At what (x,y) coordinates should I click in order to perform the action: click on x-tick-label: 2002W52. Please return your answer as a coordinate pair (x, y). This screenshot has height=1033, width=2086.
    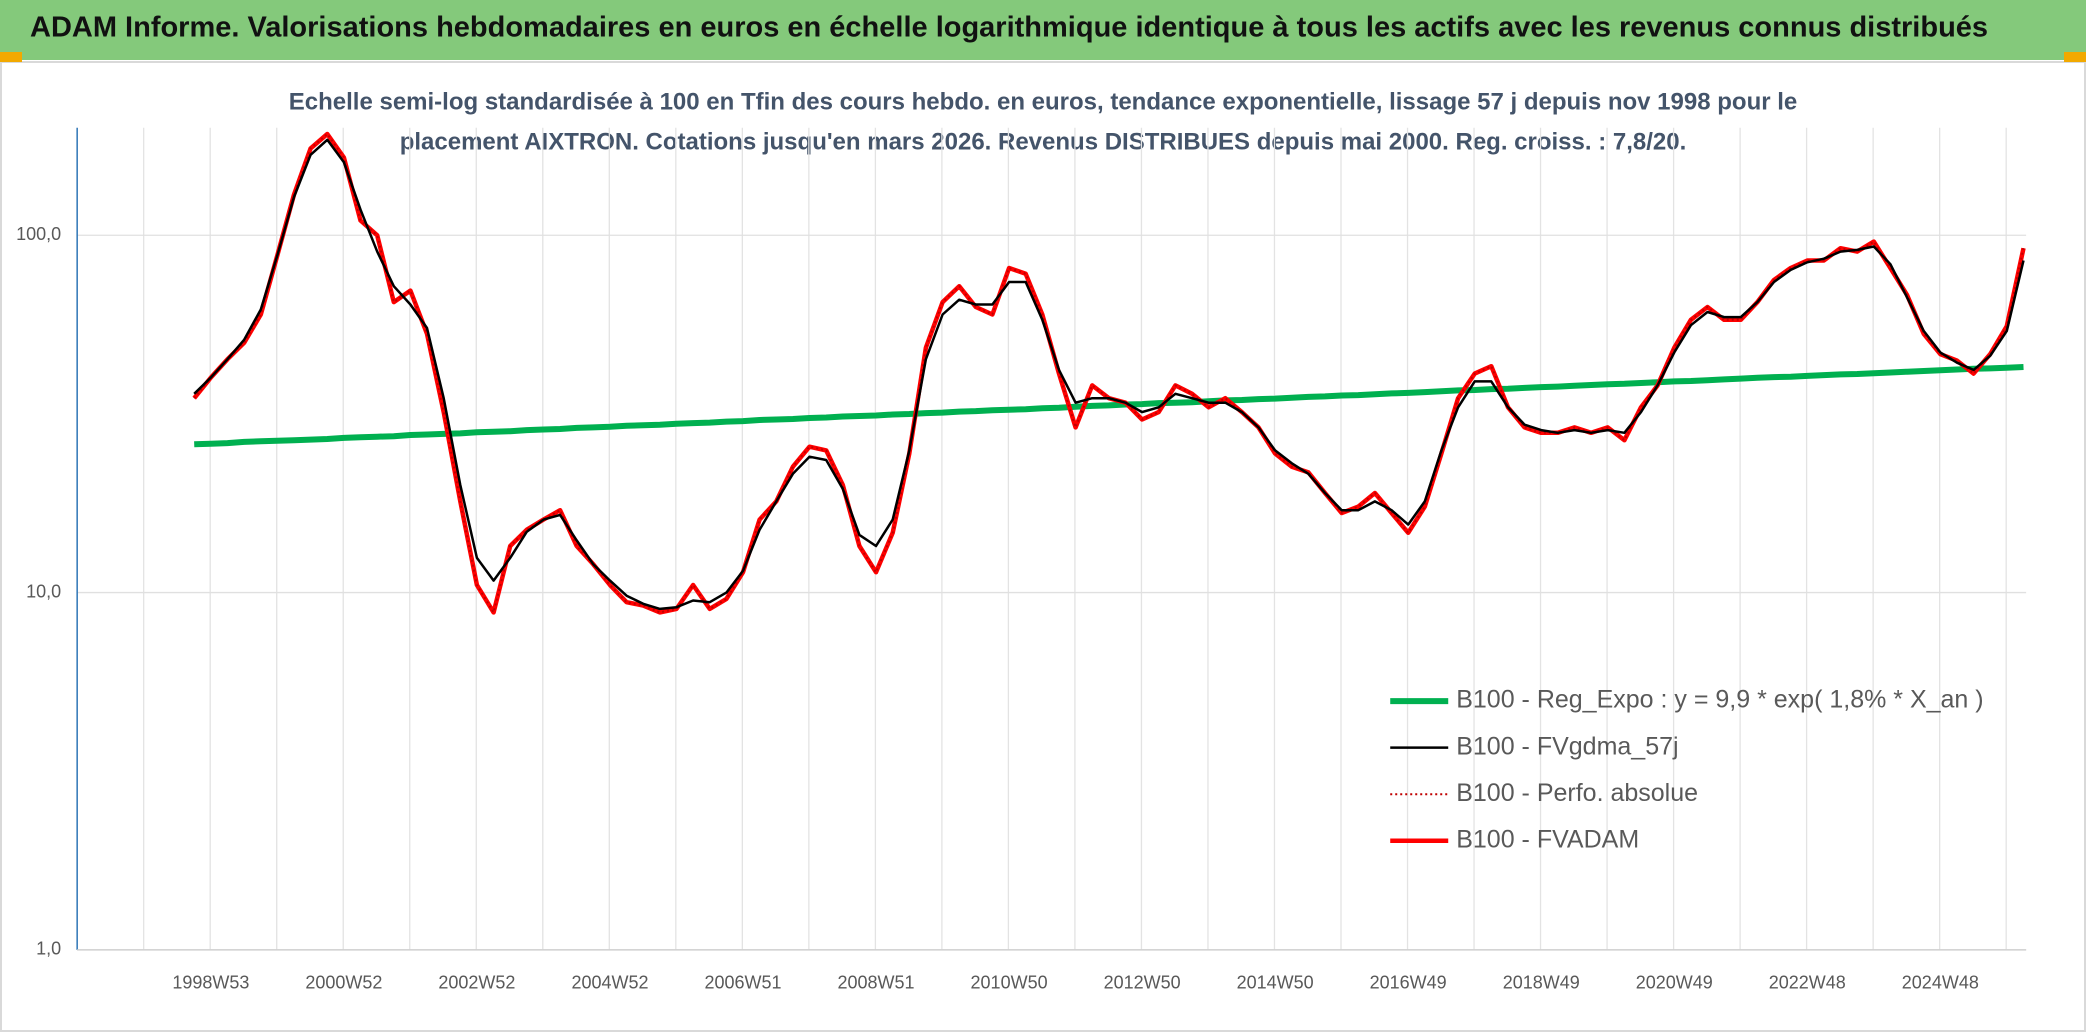
    Looking at the image, I should click on (476, 983).